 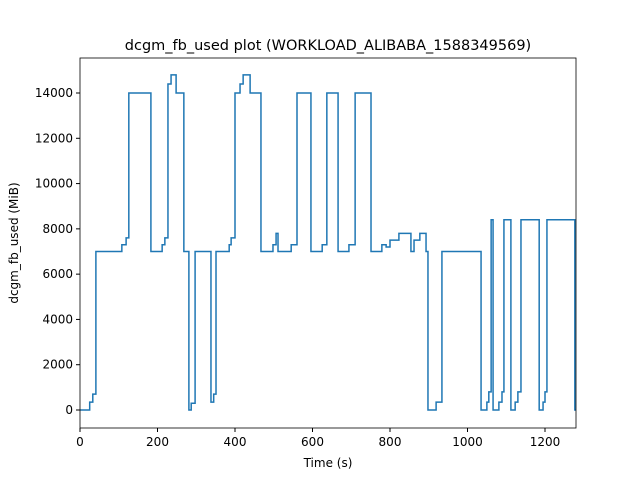 What do you see at coordinates (390, 442) in the screenshot?
I see `x-tick-label: 800` at bounding box center [390, 442].